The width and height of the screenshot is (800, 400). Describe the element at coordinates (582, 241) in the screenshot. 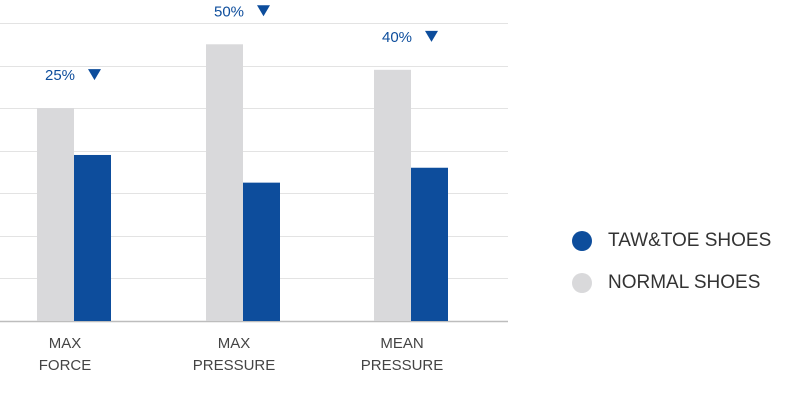

I see `legend-swatch-taw-toe-shoes` at that location.